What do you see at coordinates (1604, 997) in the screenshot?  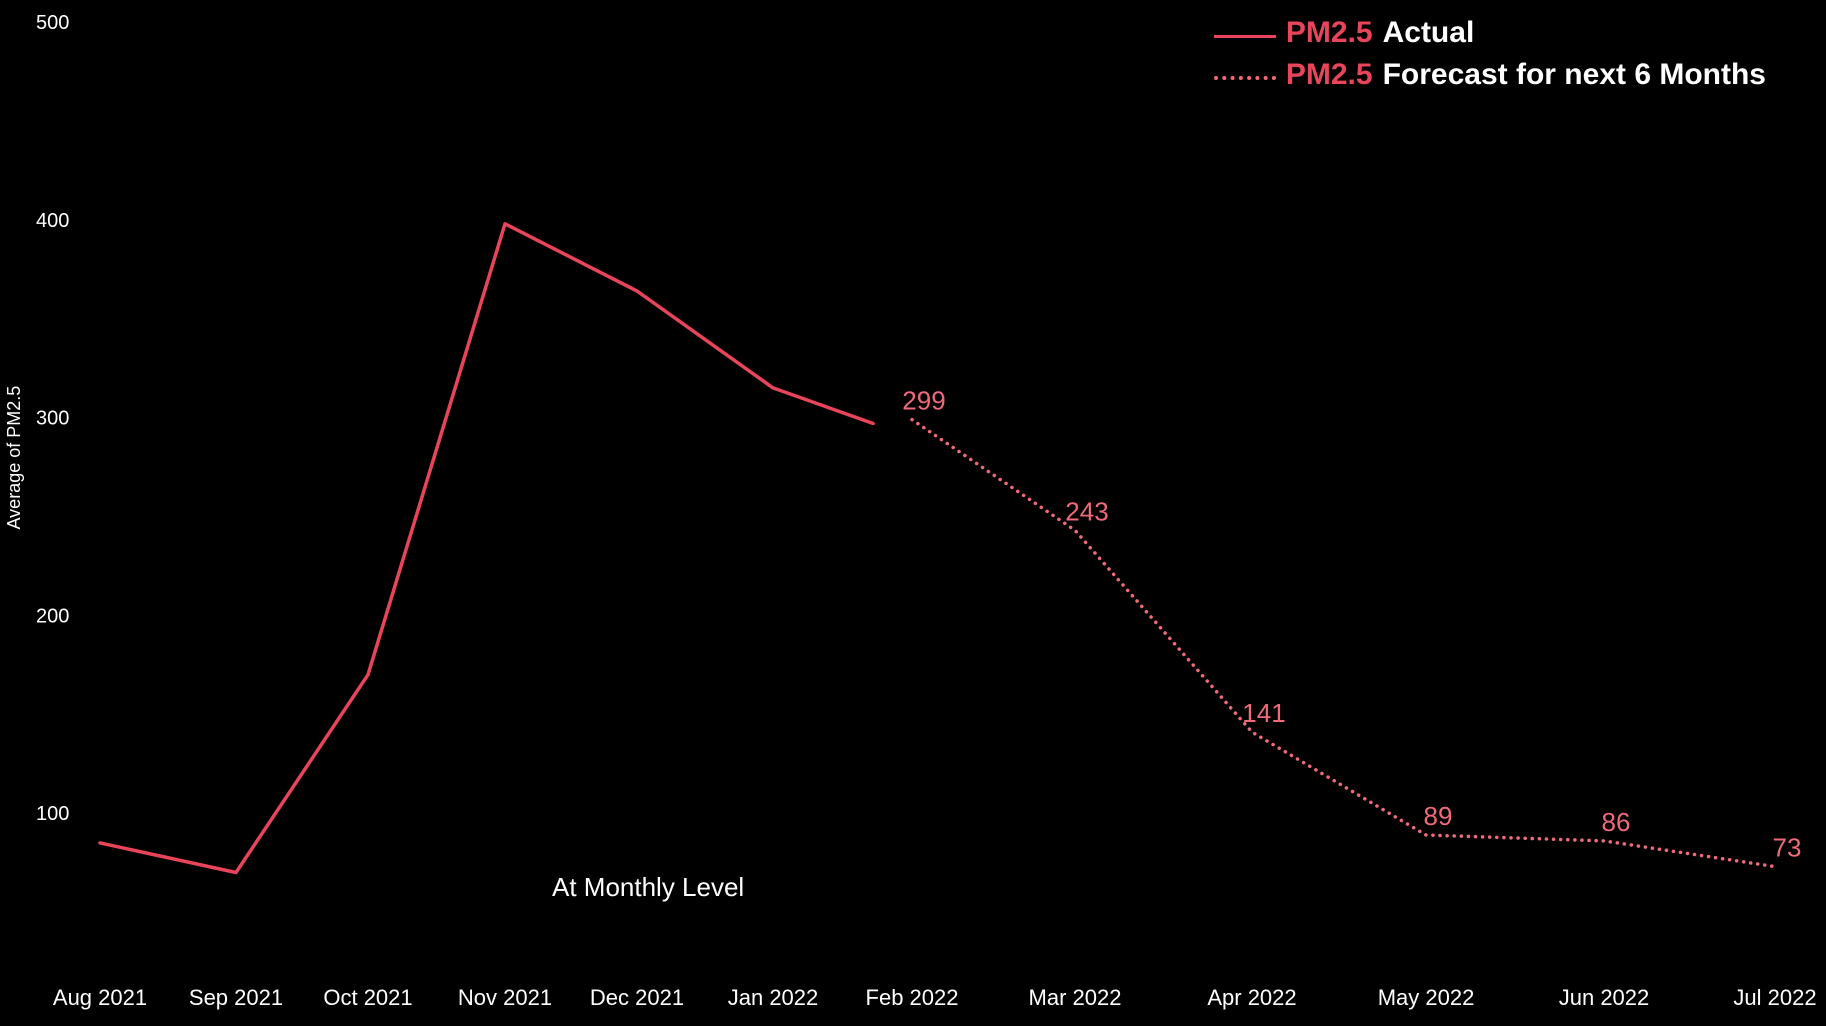 I see `x-tick-label: Jun 2022` at bounding box center [1604, 997].